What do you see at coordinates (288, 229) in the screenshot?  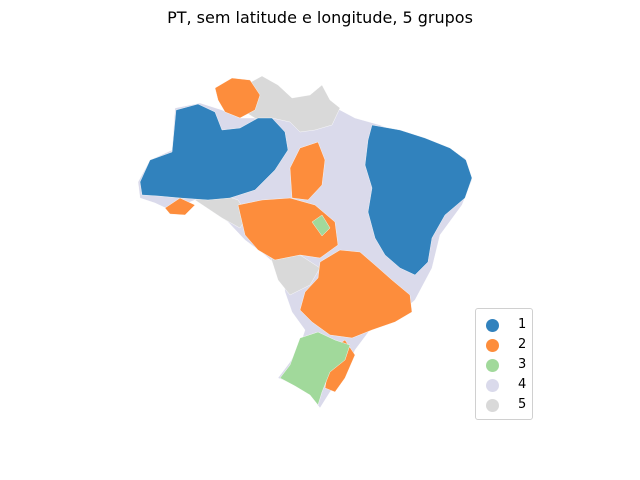 I see `map-region-group2-mato-grosso` at bounding box center [288, 229].